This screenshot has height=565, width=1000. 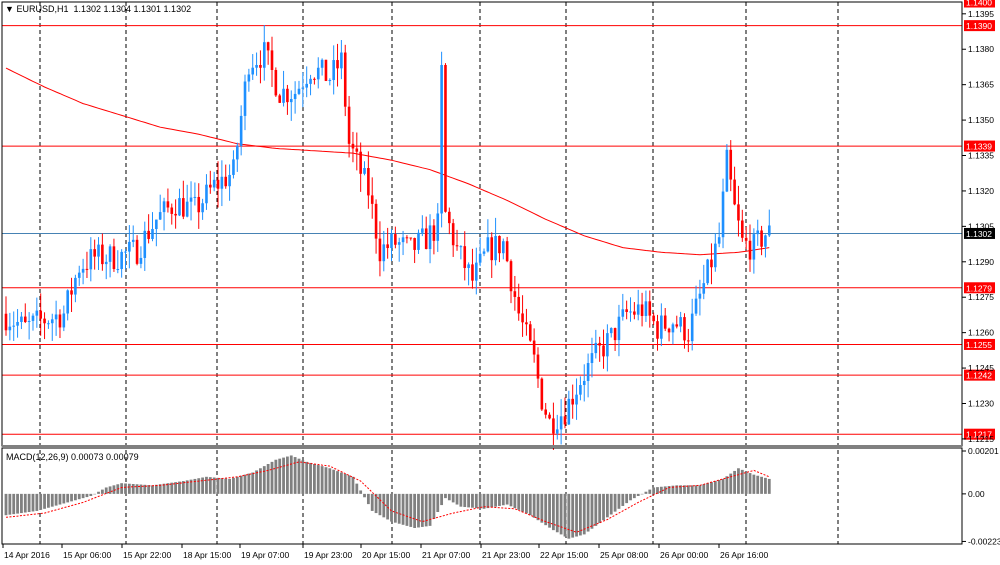 I want to click on menu-triangle-icon: ▼, so click(x=9, y=9).